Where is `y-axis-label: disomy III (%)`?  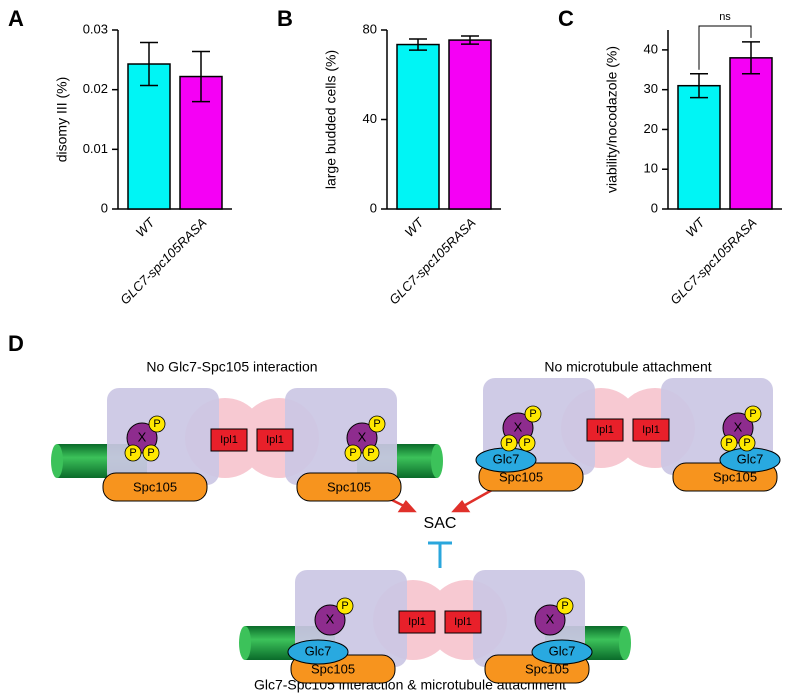 y-axis-label: disomy III (%) is located at coordinates (62, 120).